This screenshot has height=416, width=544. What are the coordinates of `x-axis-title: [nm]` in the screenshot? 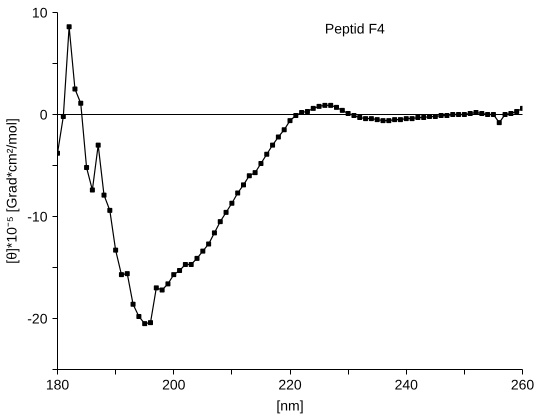 It's located at (290, 406).